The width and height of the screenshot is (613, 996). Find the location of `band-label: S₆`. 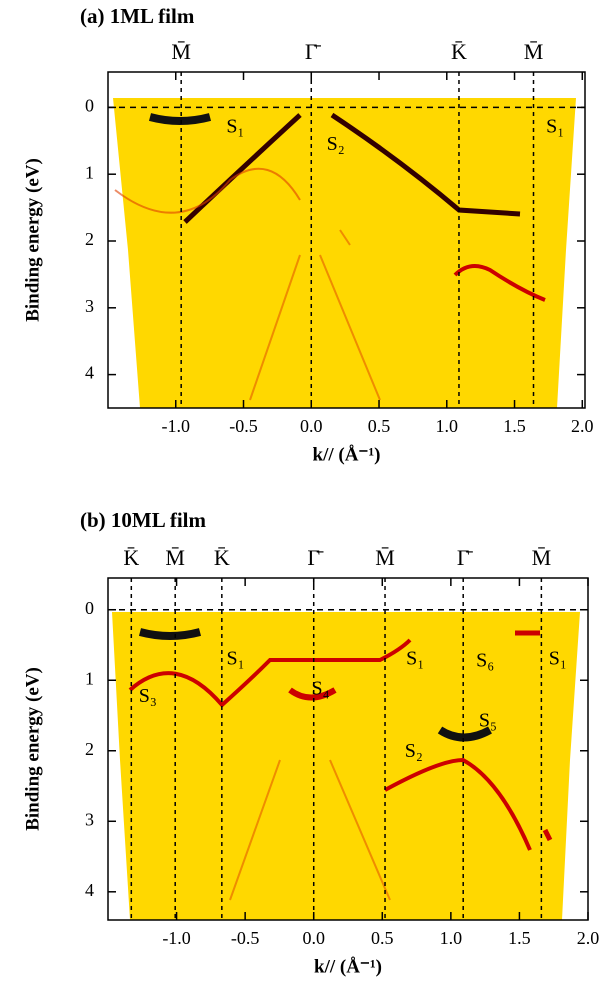

band-label: S₆ is located at coordinates (485, 661).